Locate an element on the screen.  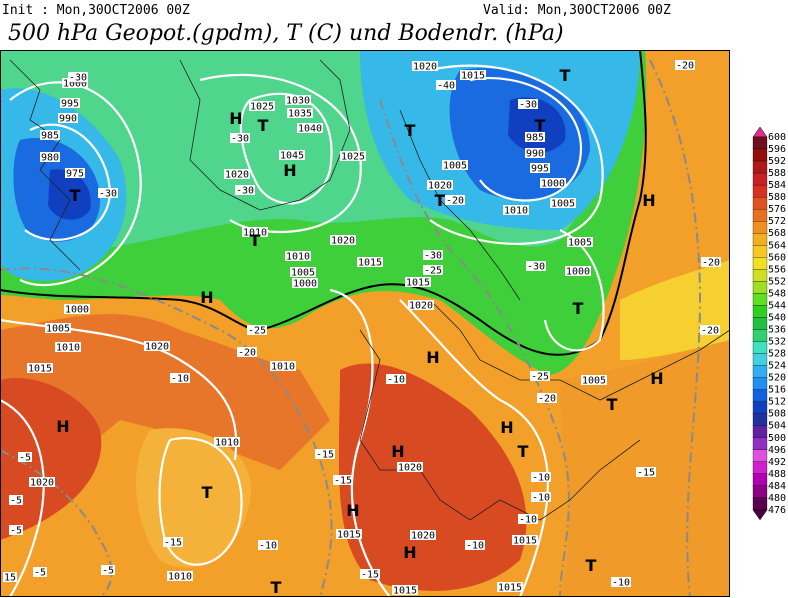
colorbar-label: 584 is located at coordinates (777, 185).